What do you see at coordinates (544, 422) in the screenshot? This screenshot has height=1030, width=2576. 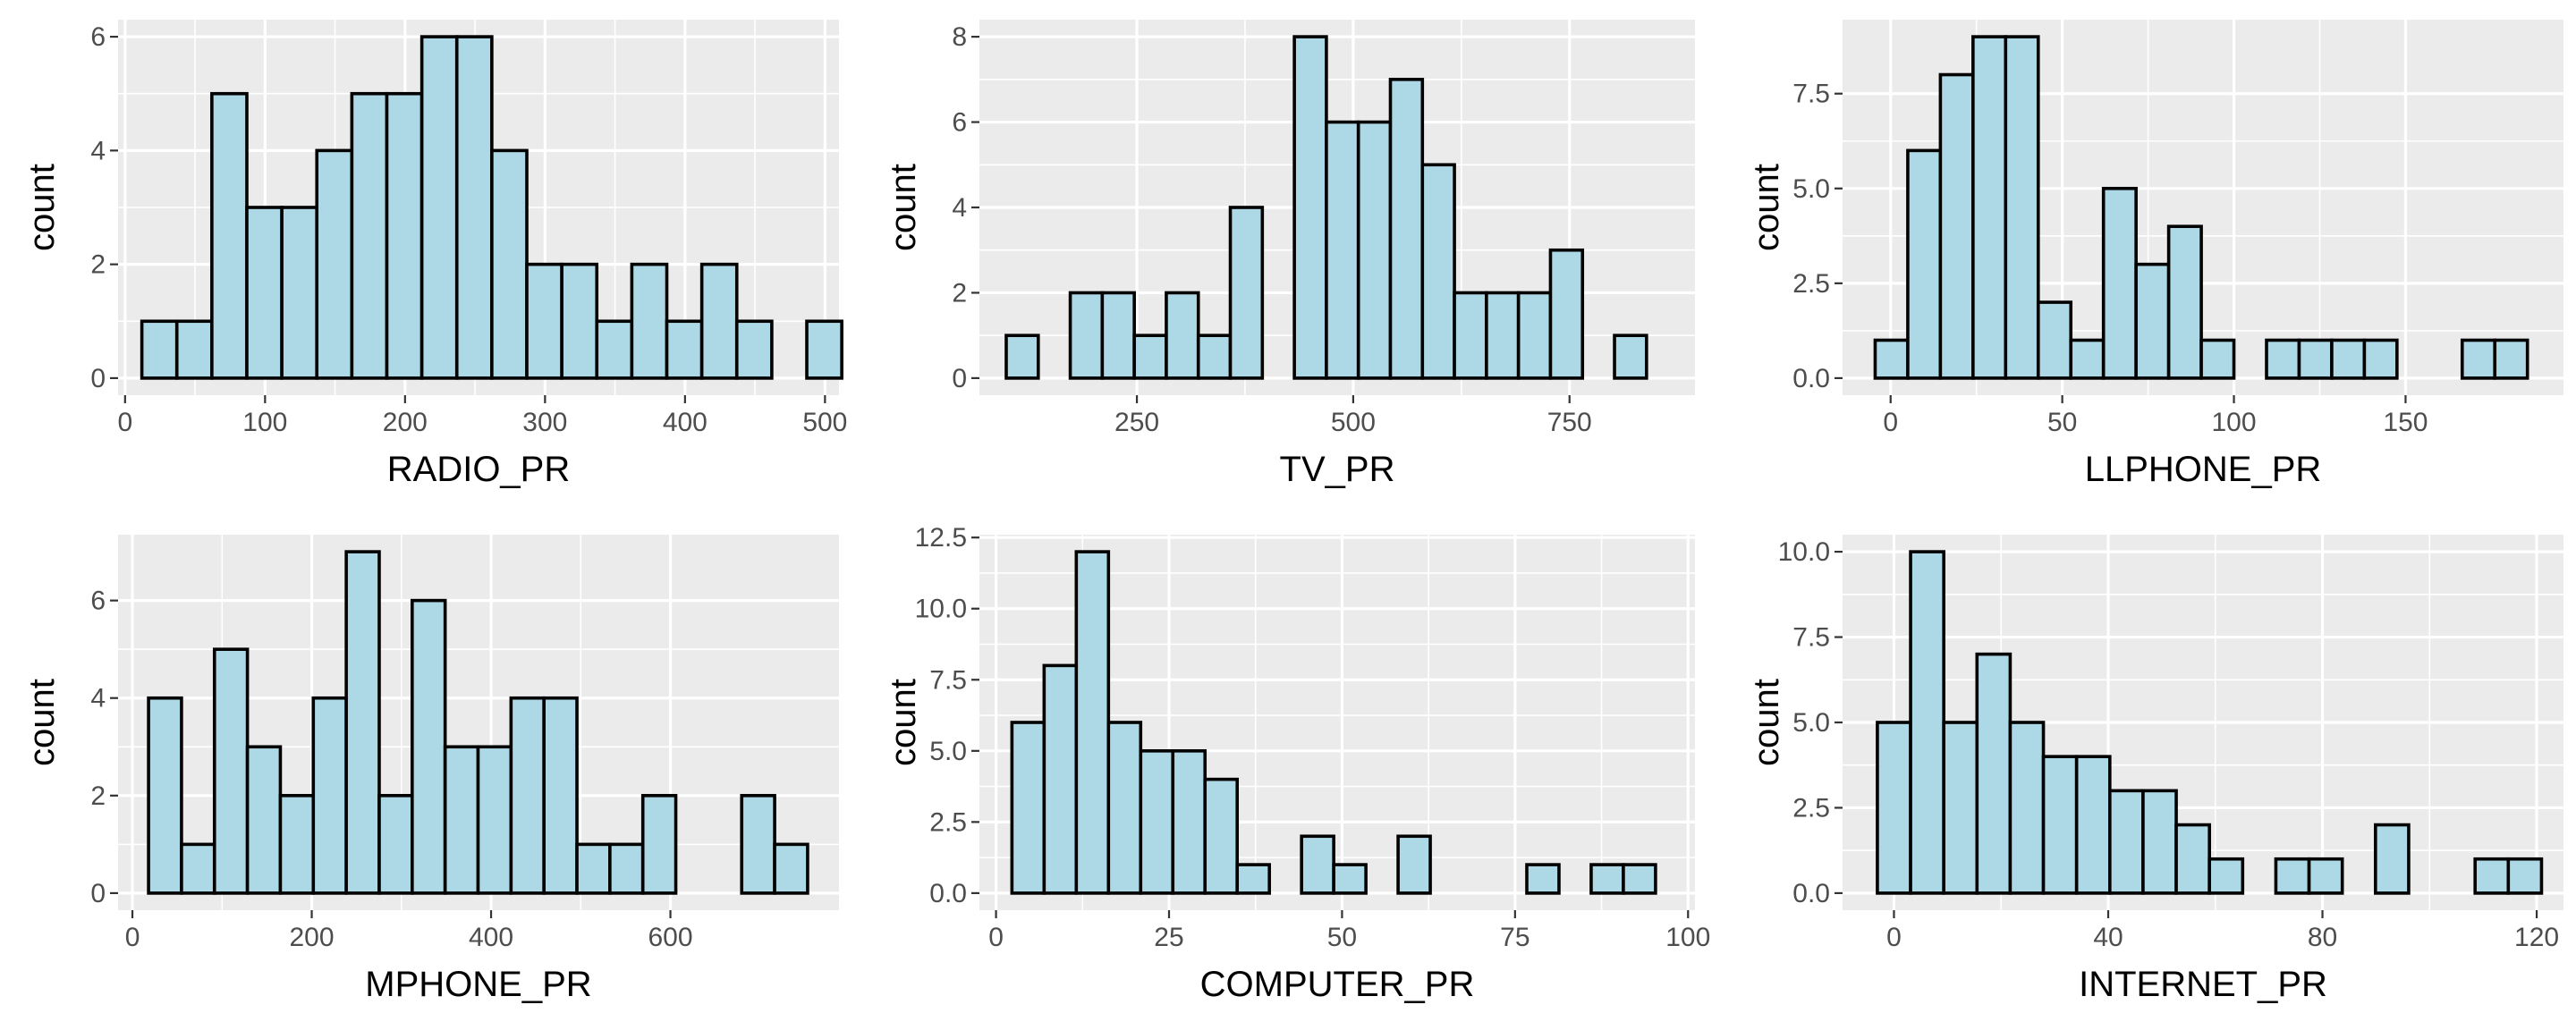 I see `x-tick-label: 300` at bounding box center [544, 422].